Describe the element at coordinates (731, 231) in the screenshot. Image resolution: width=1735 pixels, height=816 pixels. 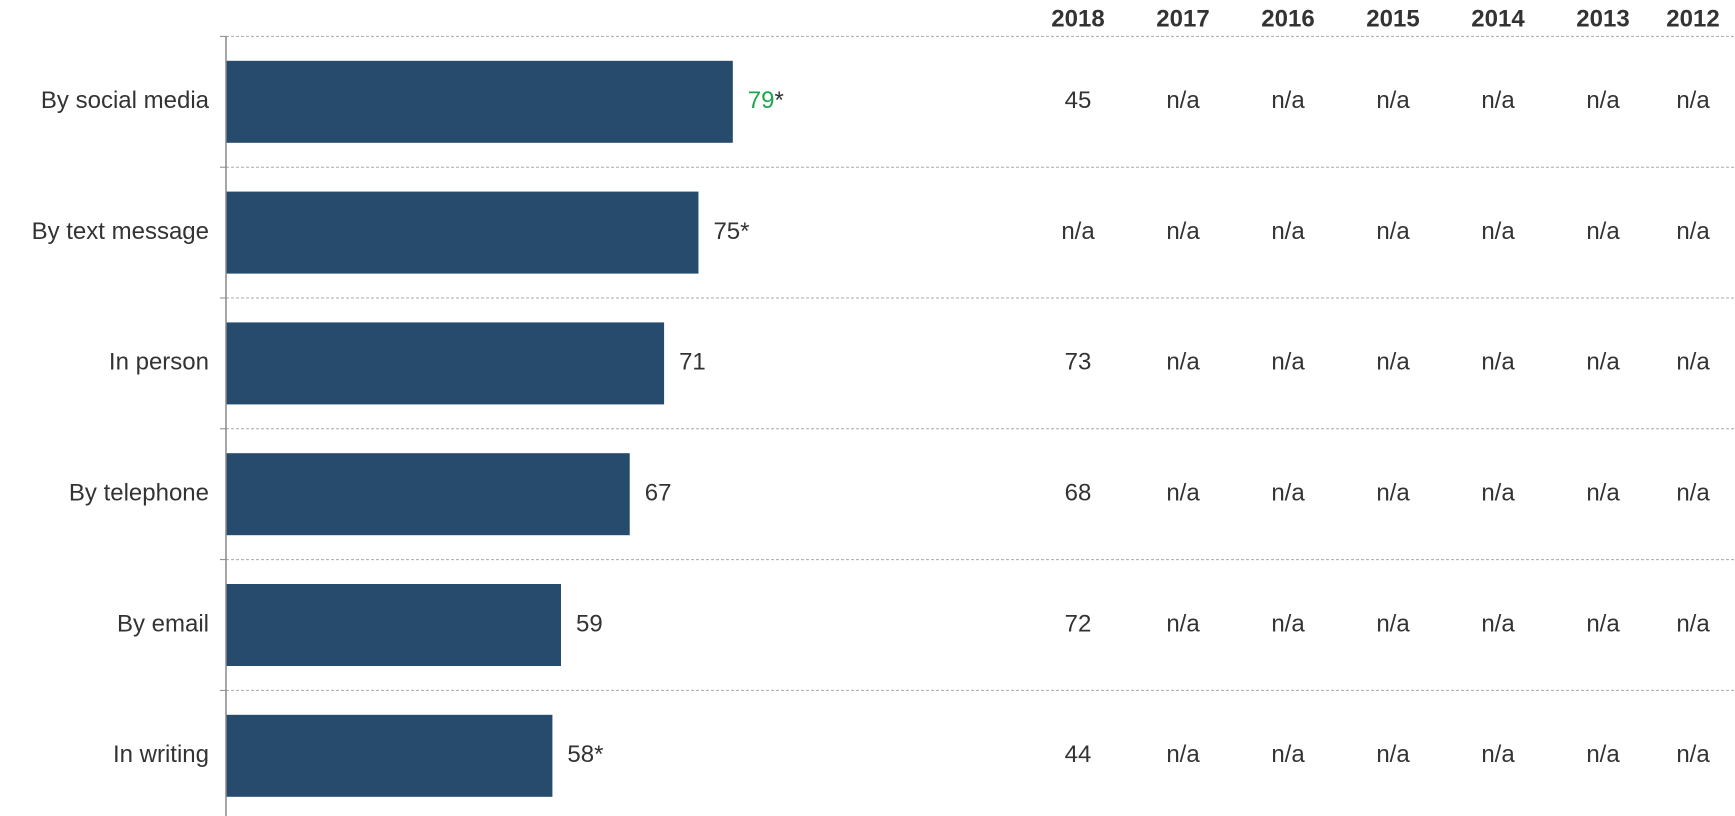
I see `value-label: 75*` at that location.